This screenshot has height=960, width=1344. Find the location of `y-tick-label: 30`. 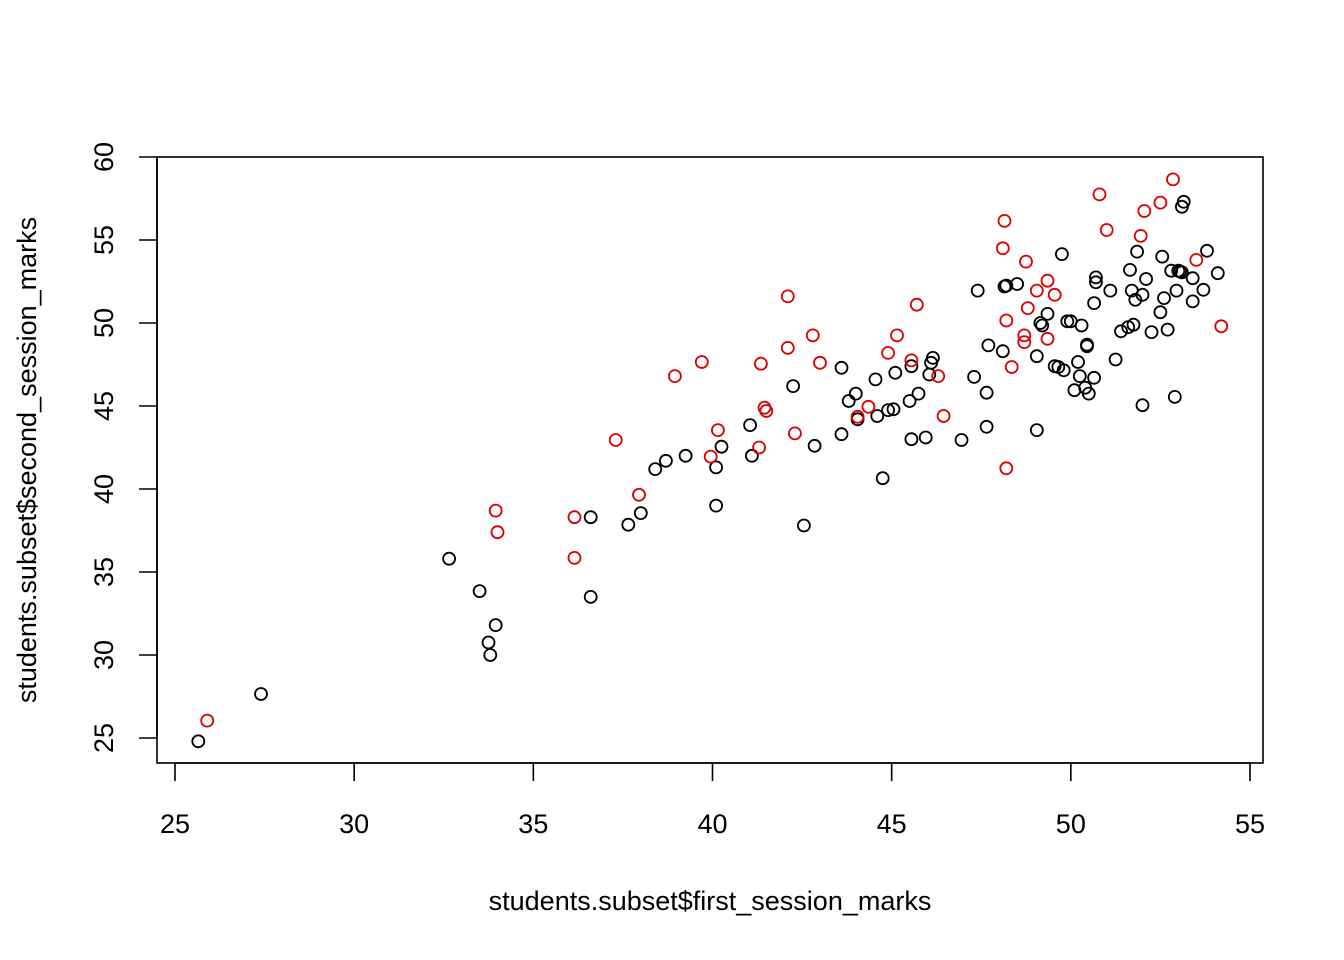

y-tick-label: 30 is located at coordinates (104, 655).